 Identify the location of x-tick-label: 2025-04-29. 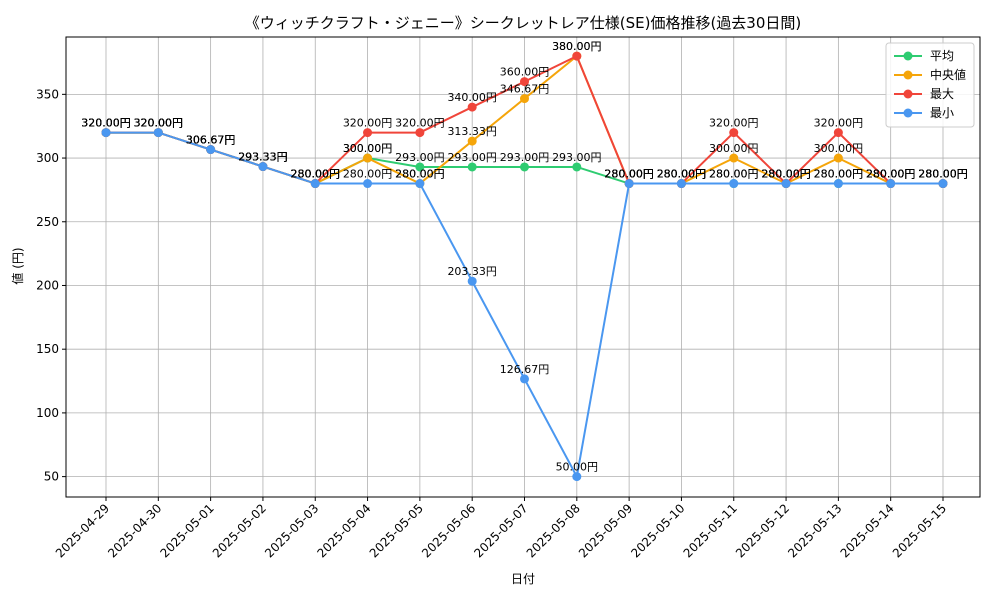
(82, 530).